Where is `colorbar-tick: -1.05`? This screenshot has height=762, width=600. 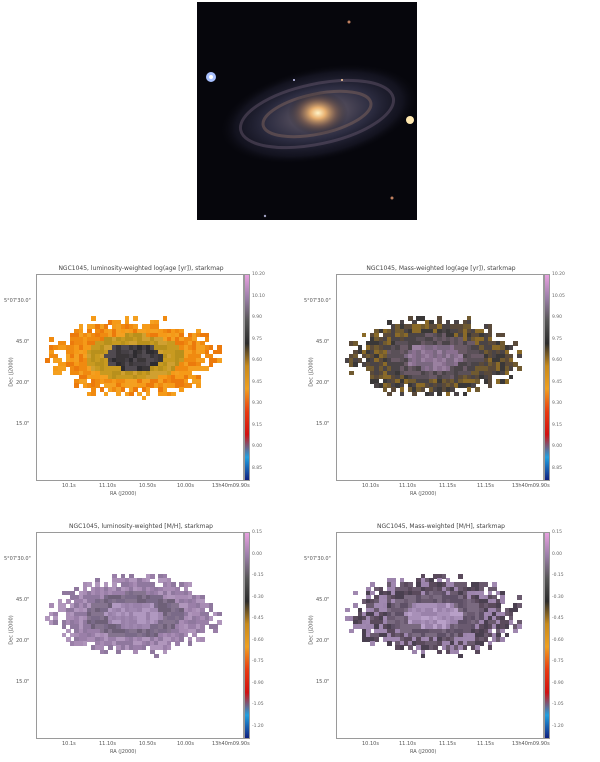
colorbar-tick: -1.05 is located at coordinates (558, 704).